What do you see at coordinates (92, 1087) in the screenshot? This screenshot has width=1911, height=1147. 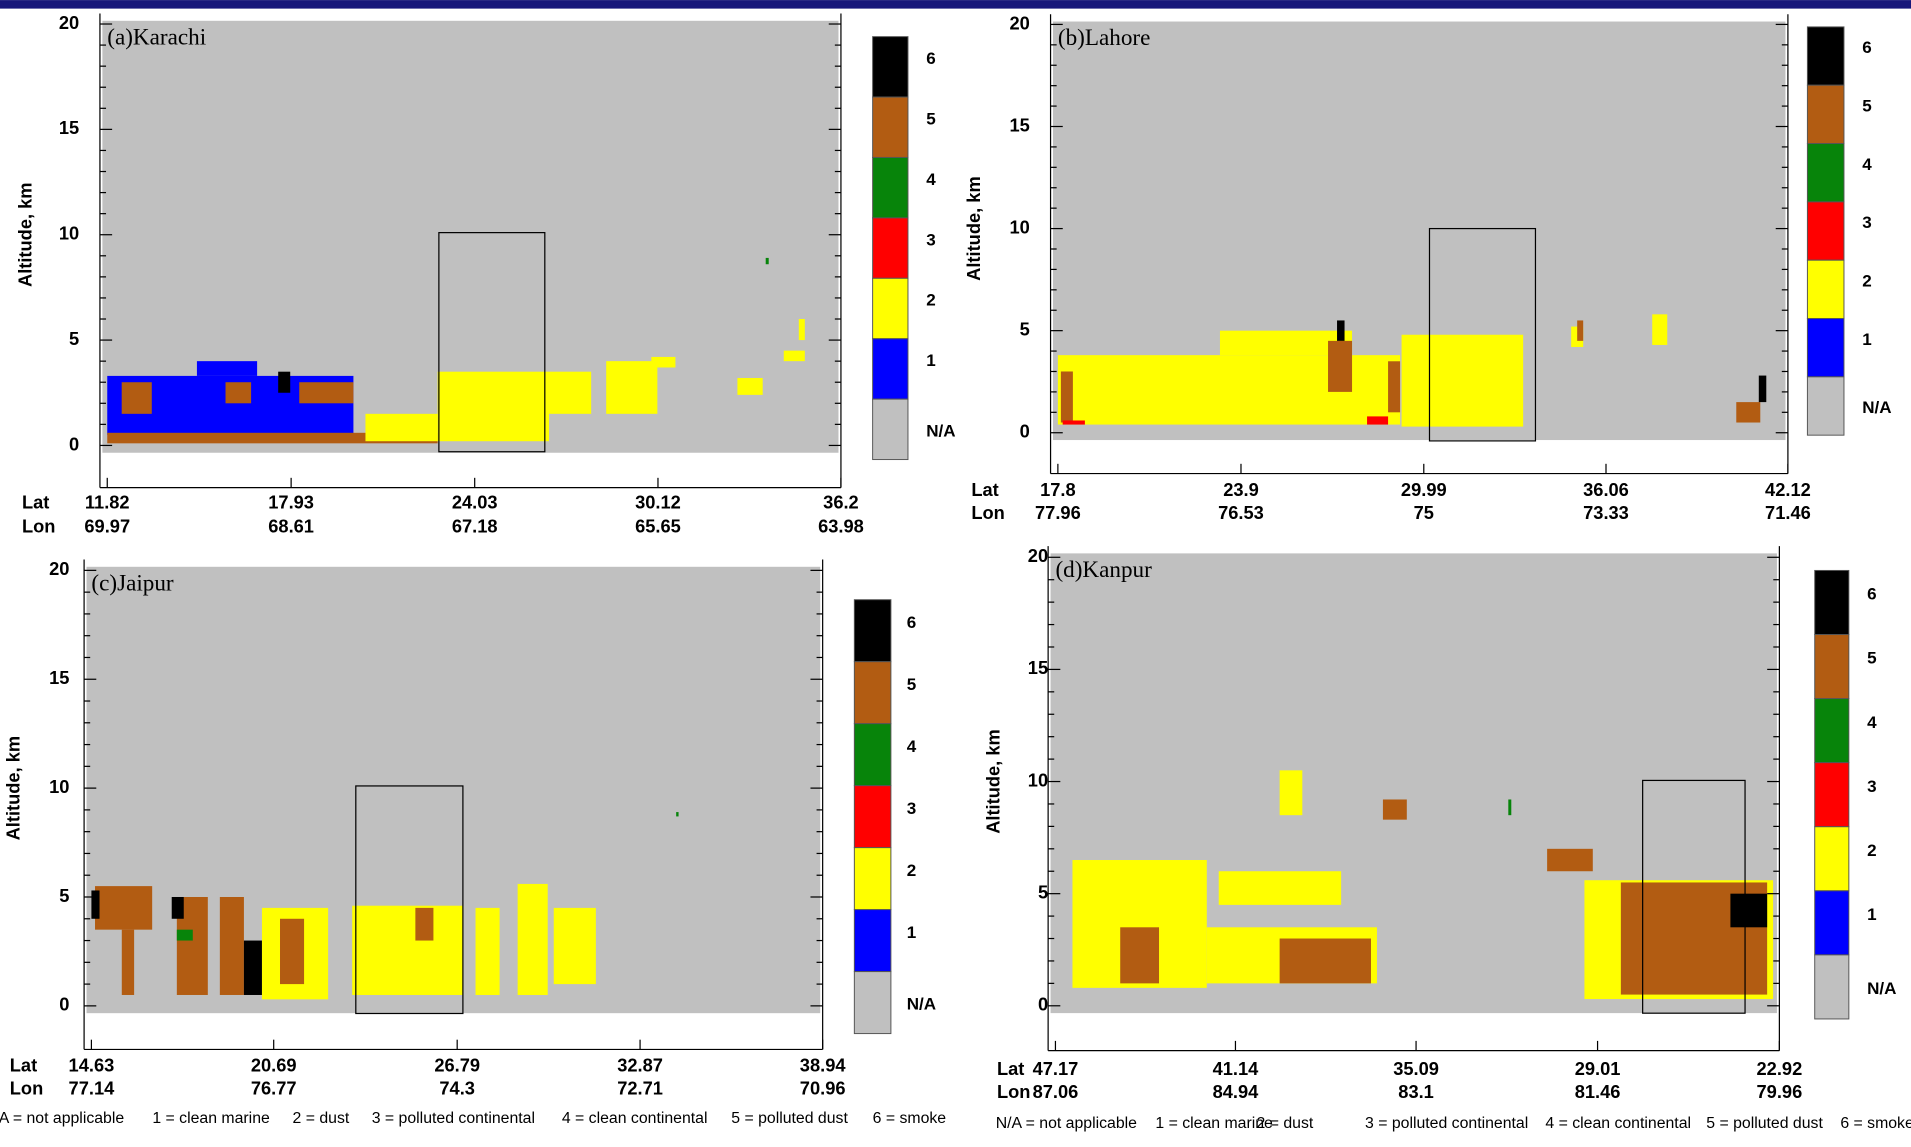 I see `x2-tick-label: 77.14` at bounding box center [92, 1087].